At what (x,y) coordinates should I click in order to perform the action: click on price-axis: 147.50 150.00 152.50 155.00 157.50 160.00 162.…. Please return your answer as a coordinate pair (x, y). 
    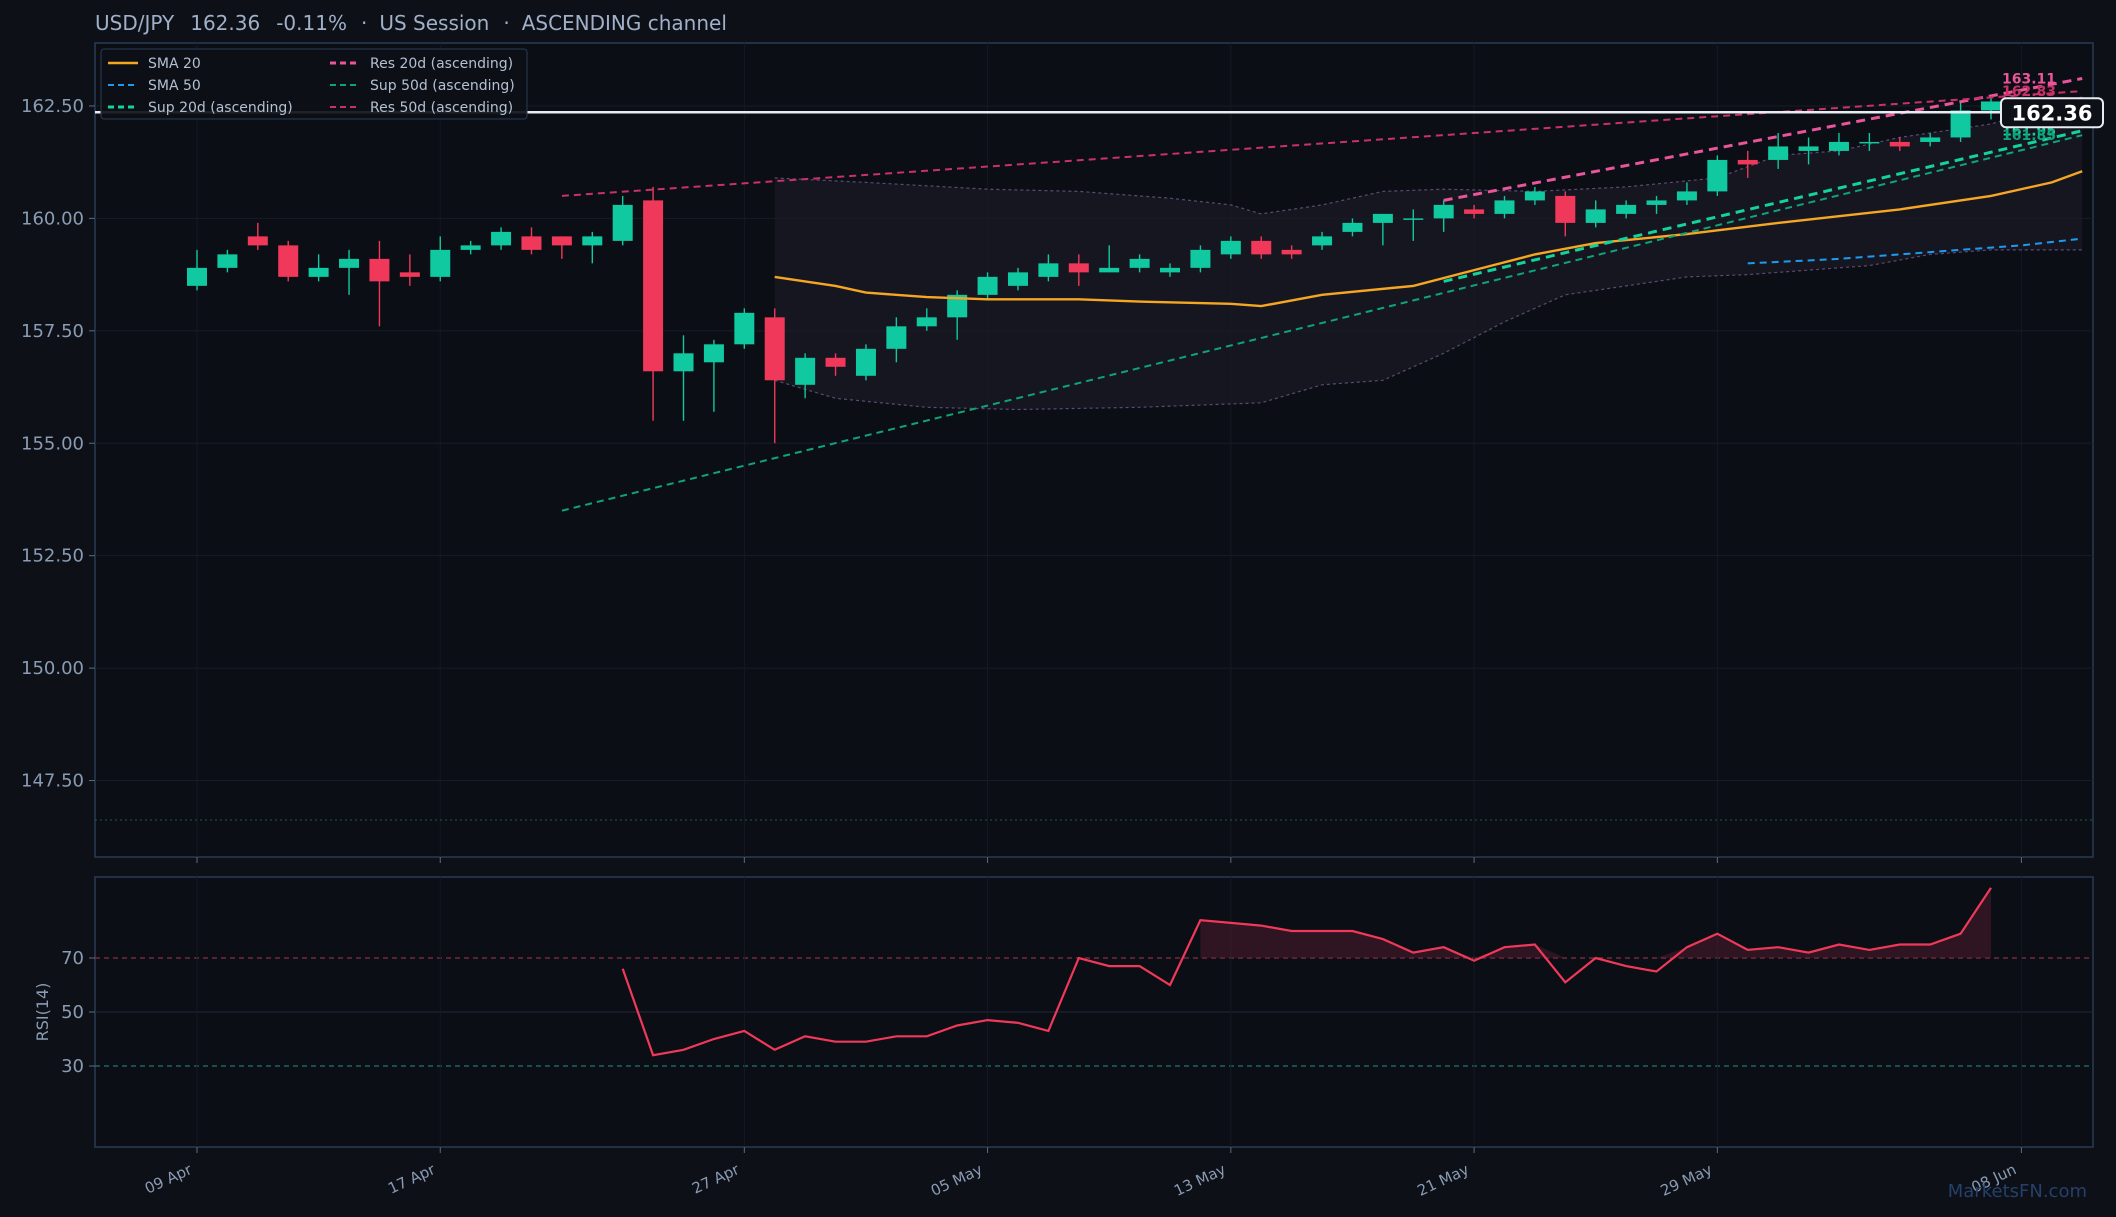
    Looking at the image, I should click on (58, 444).